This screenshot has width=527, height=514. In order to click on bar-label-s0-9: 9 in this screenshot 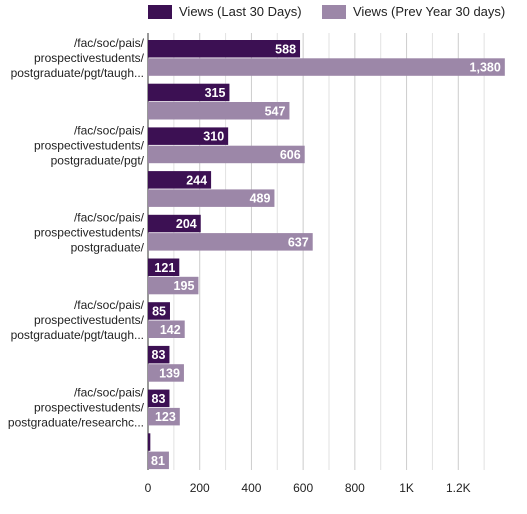, I will do `click(142, 443)`.